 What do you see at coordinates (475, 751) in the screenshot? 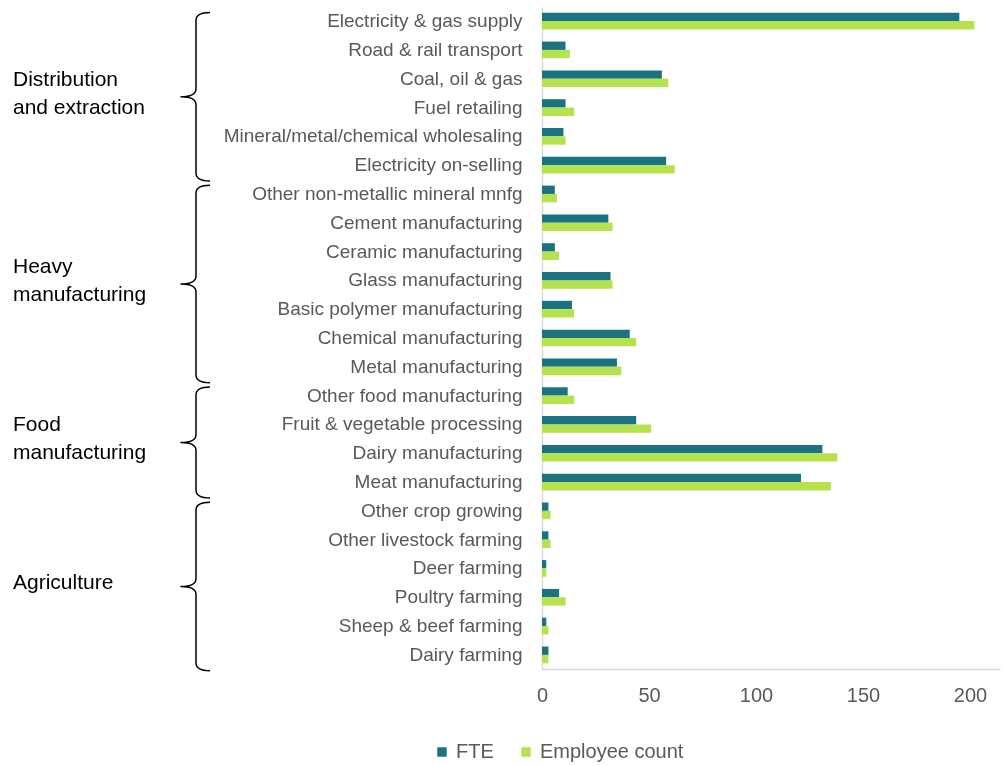
I see `legend-label: FTE` at bounding box center [475, 751].